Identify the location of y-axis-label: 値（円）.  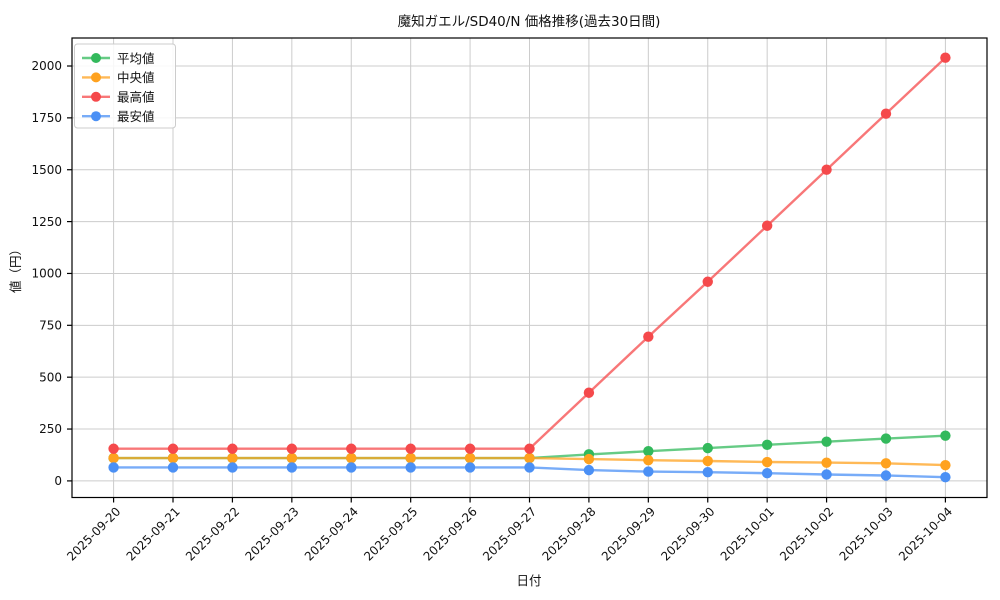
(15, 268).